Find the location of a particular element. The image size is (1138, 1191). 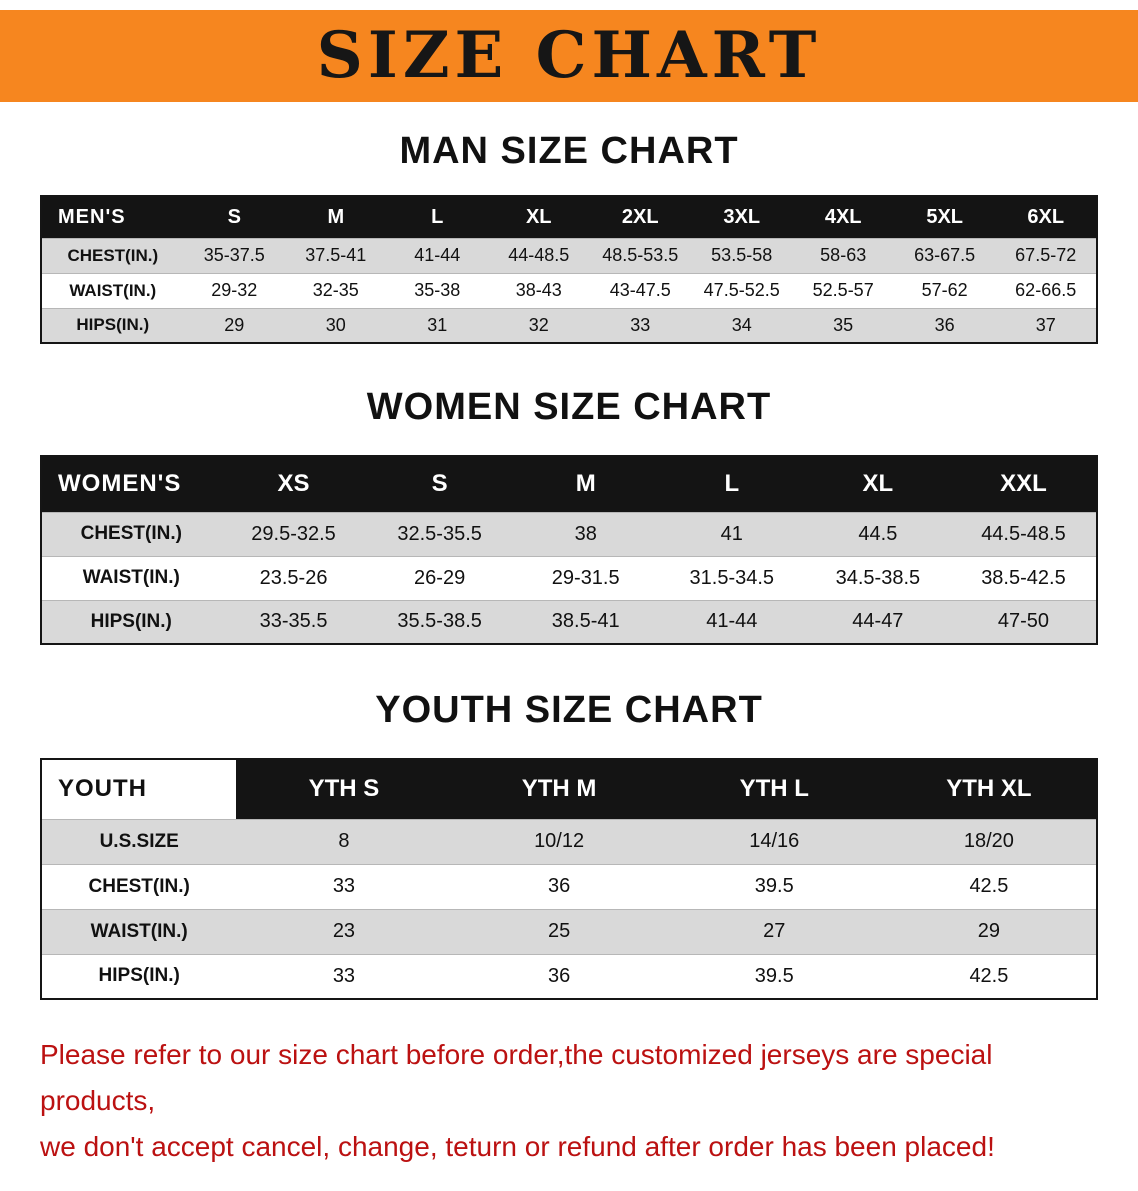

size-value-cell: 53.5-58 is located at coordinates (742, 255).